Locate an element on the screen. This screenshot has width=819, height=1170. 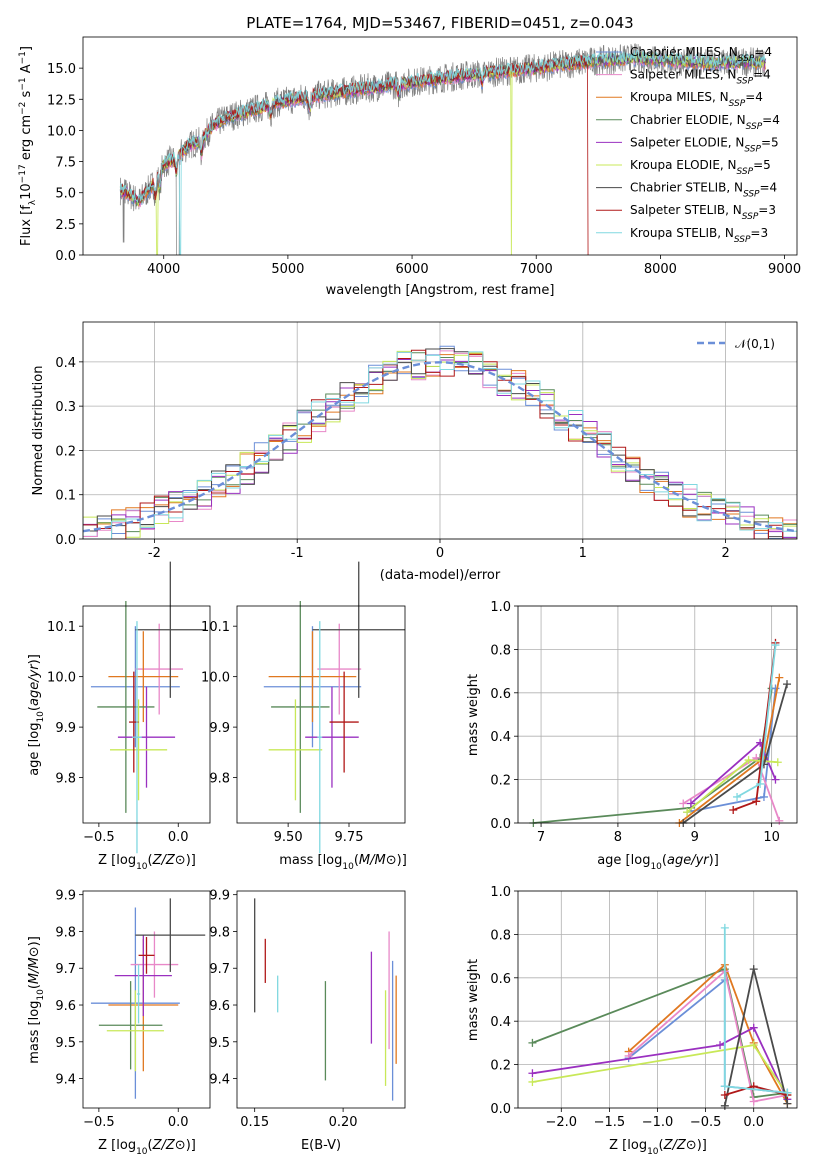
histogram-plot-area is located at coordinates (440, 442).